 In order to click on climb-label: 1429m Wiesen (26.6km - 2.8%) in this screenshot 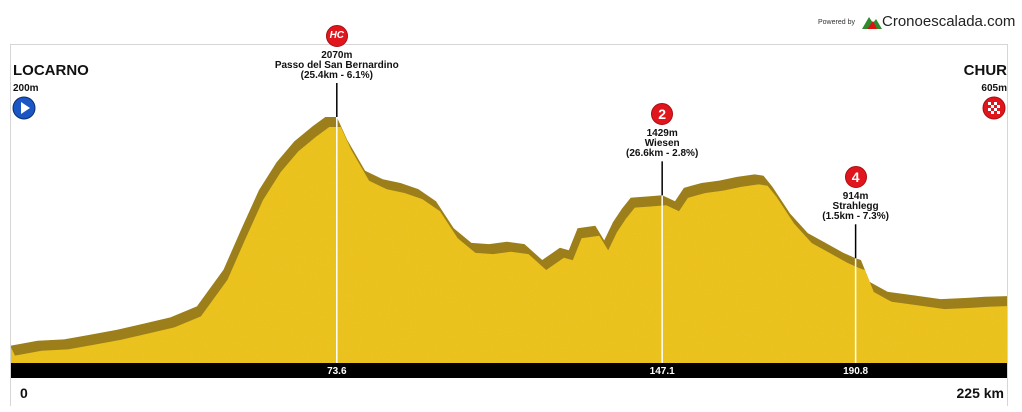, I will do `click(662, 144)`.